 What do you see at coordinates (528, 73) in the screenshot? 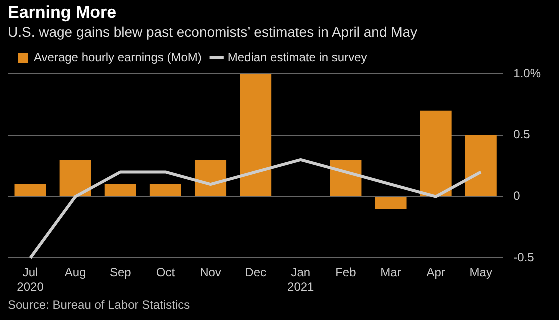
I see `y-tick-label: 1.0%` at bounding box center [528, 73].